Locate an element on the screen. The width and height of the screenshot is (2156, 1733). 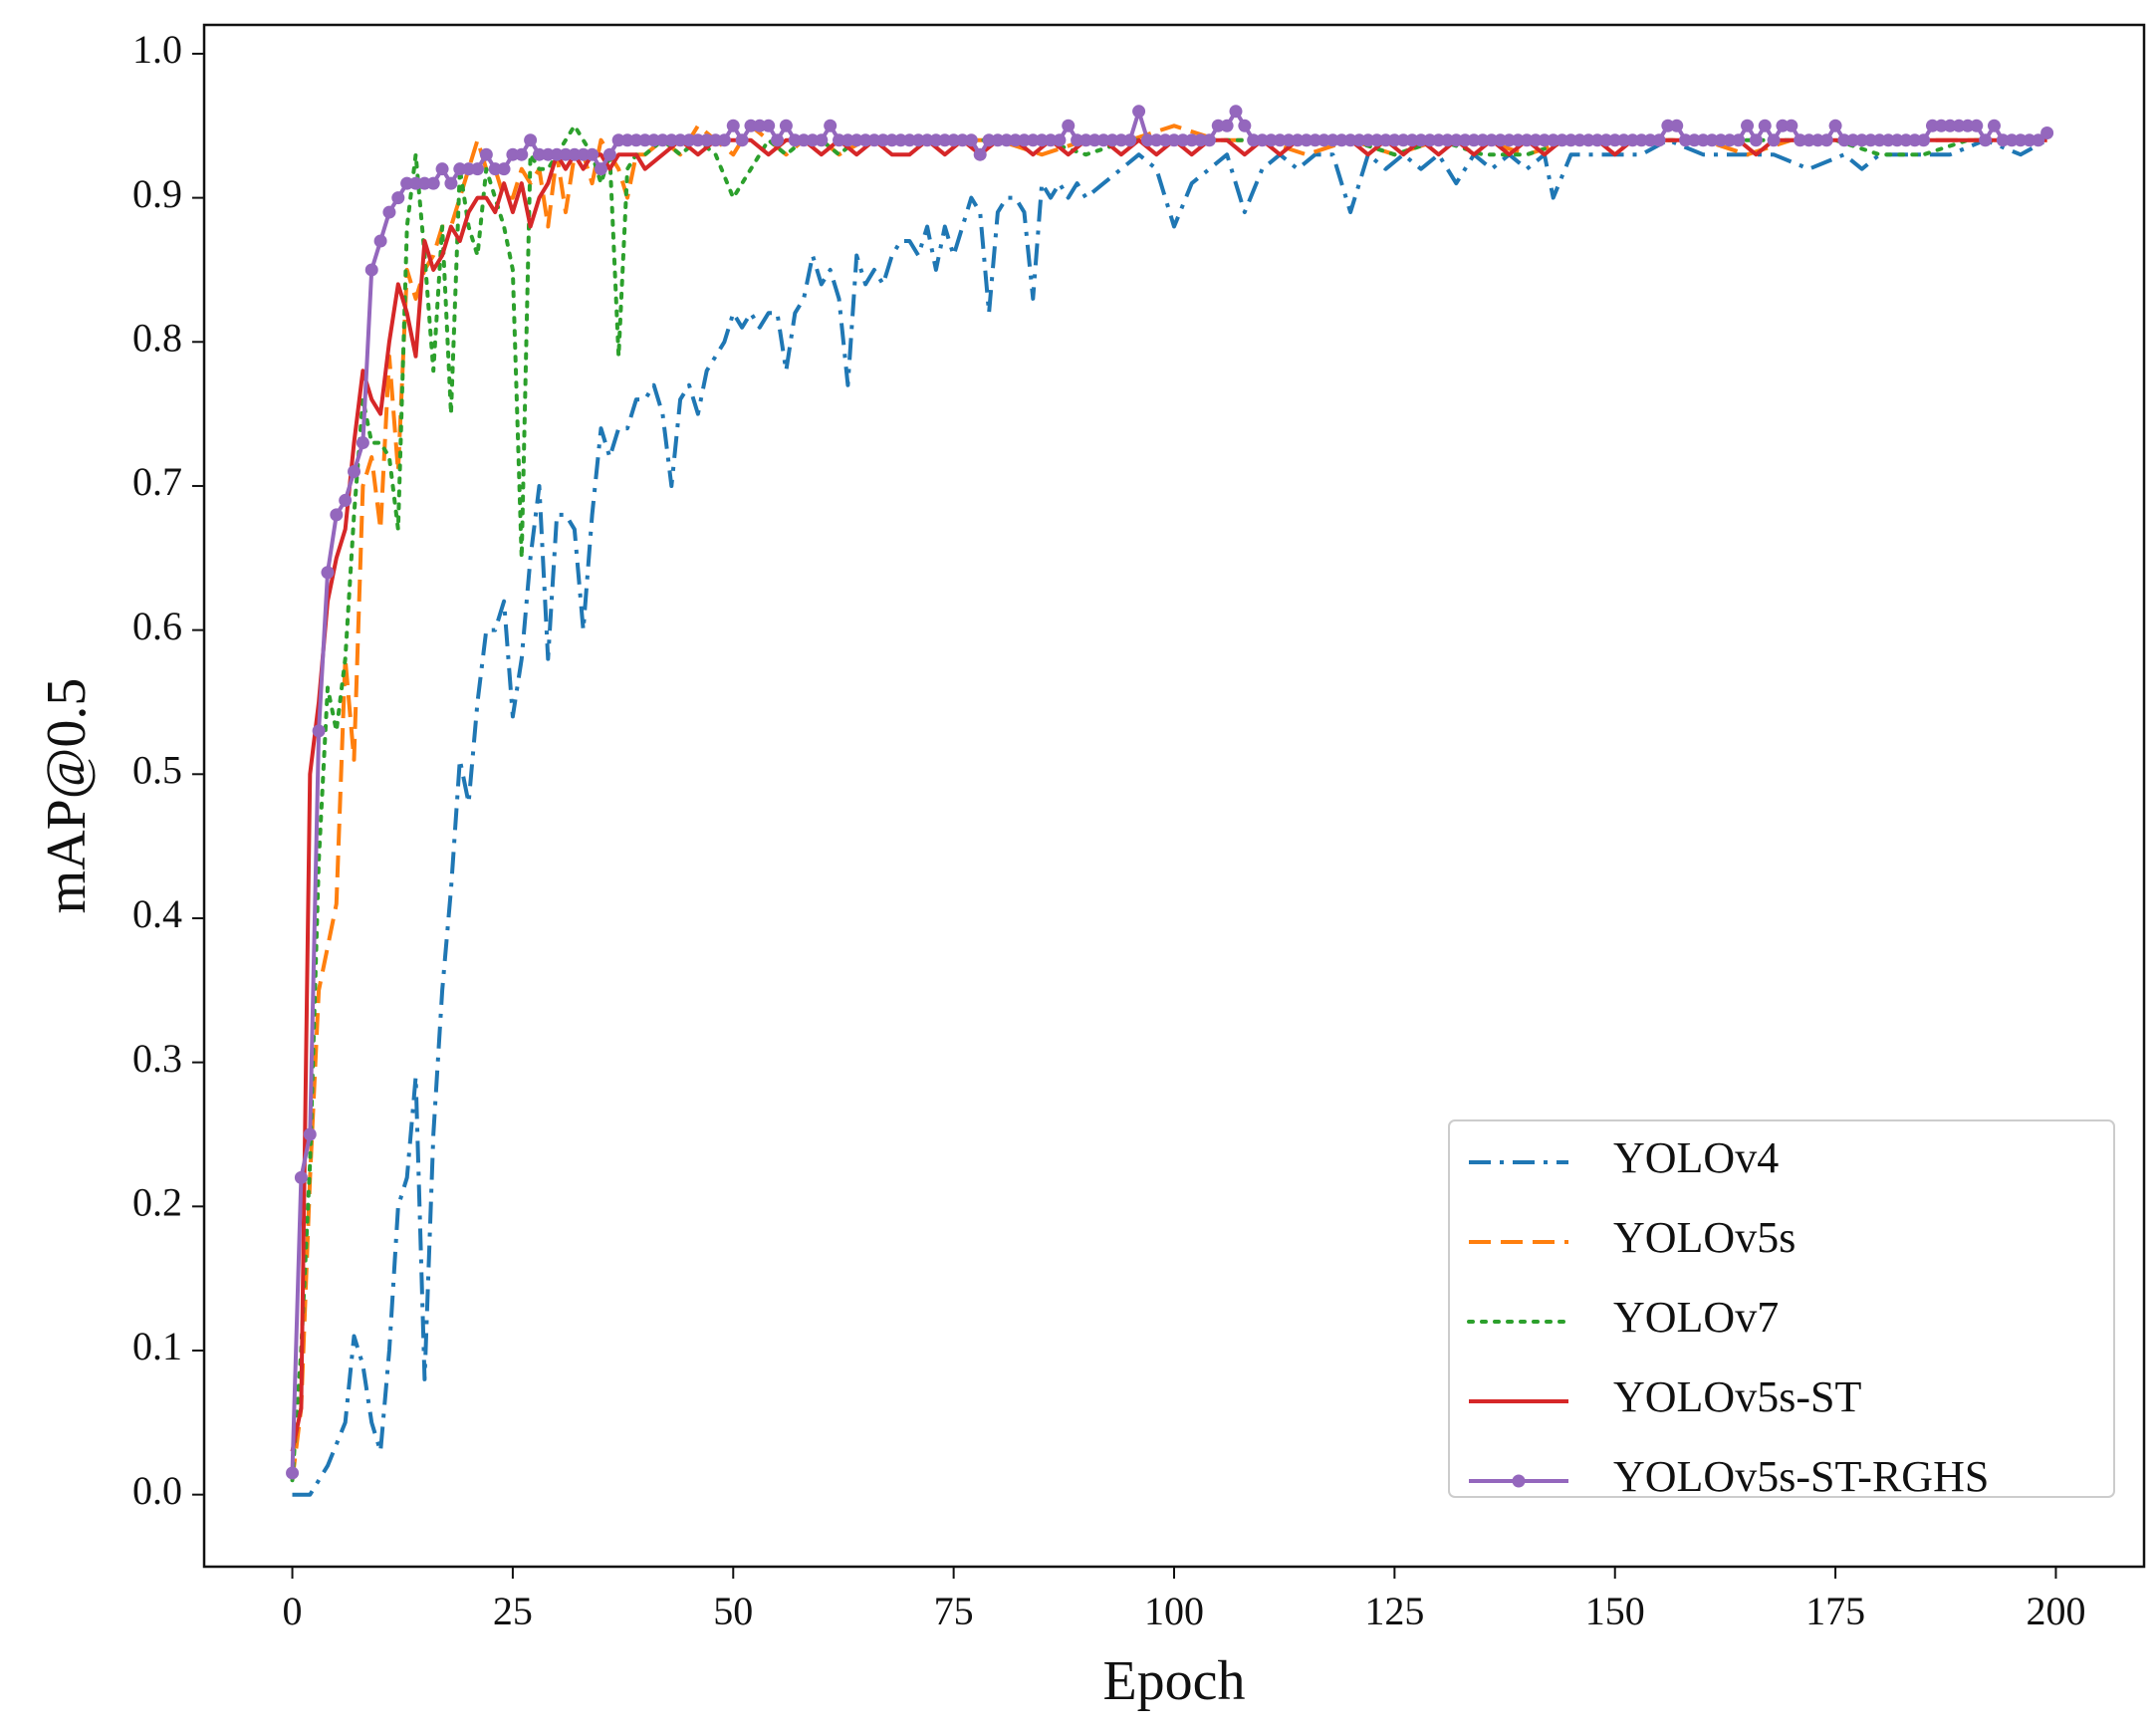
y-tick-label: 0.1 is located at coordinates (157, 1346).